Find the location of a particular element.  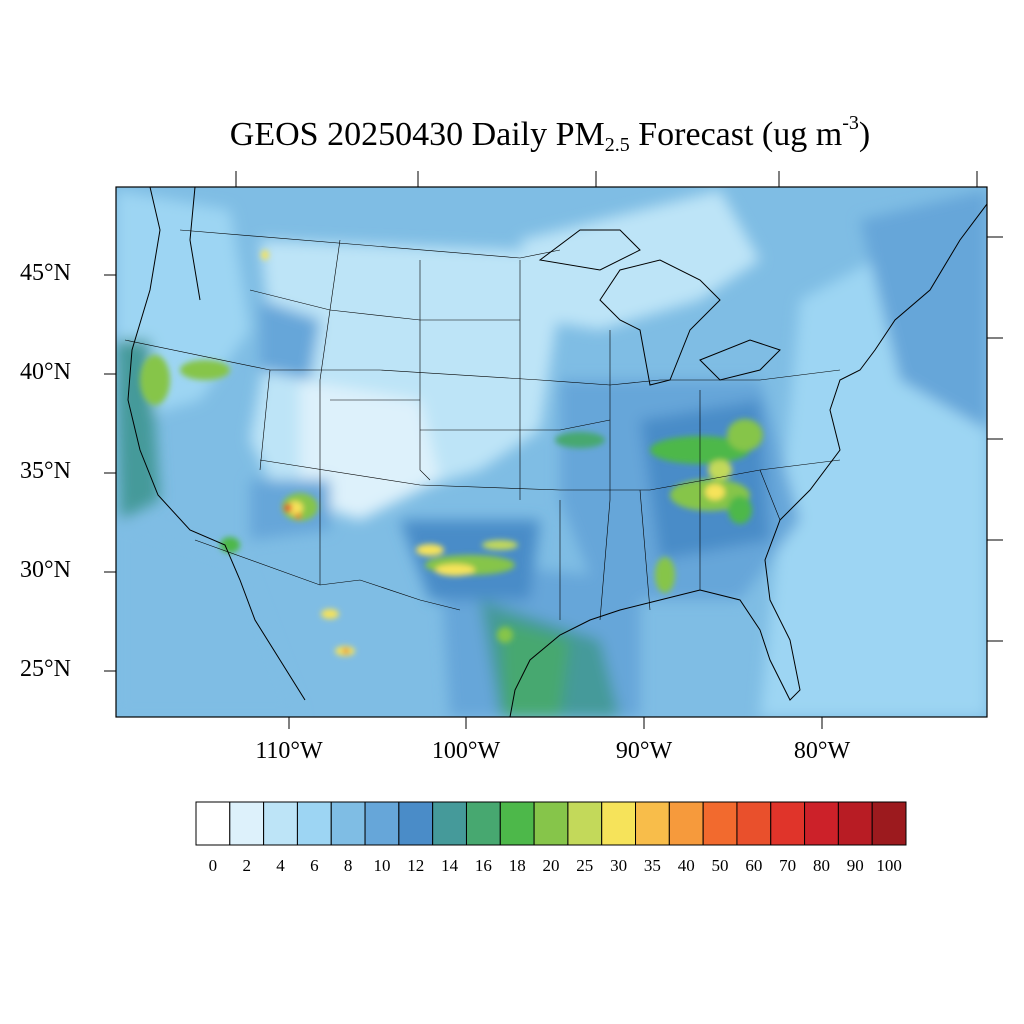

lat-label-30: 30°N is located at coordinates (45, 570).